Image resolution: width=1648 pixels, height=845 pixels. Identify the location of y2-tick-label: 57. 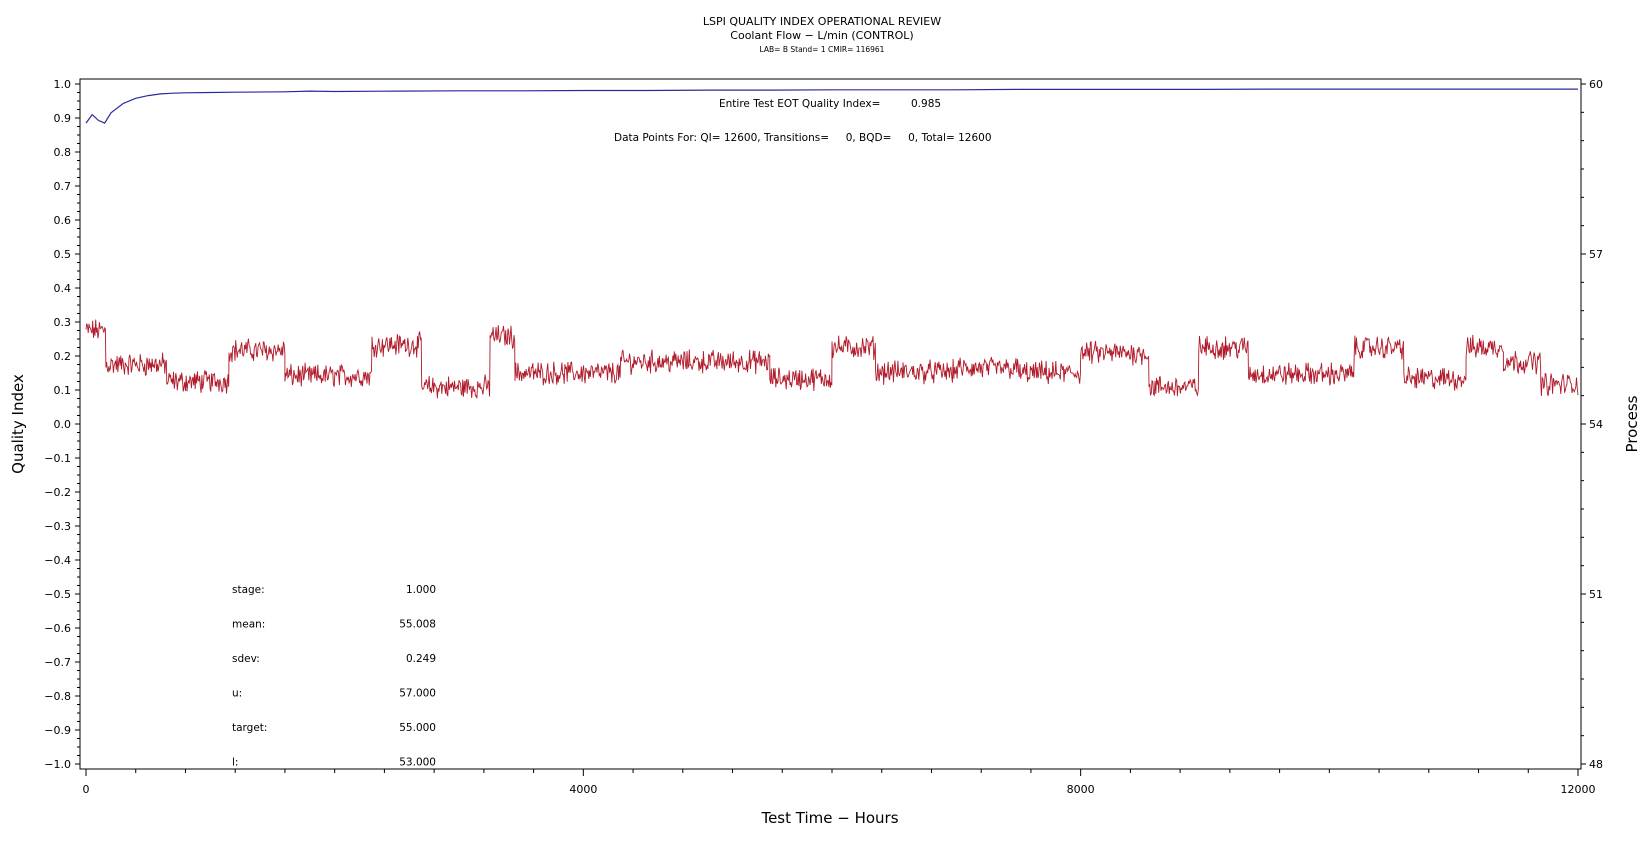
(1596, 254).